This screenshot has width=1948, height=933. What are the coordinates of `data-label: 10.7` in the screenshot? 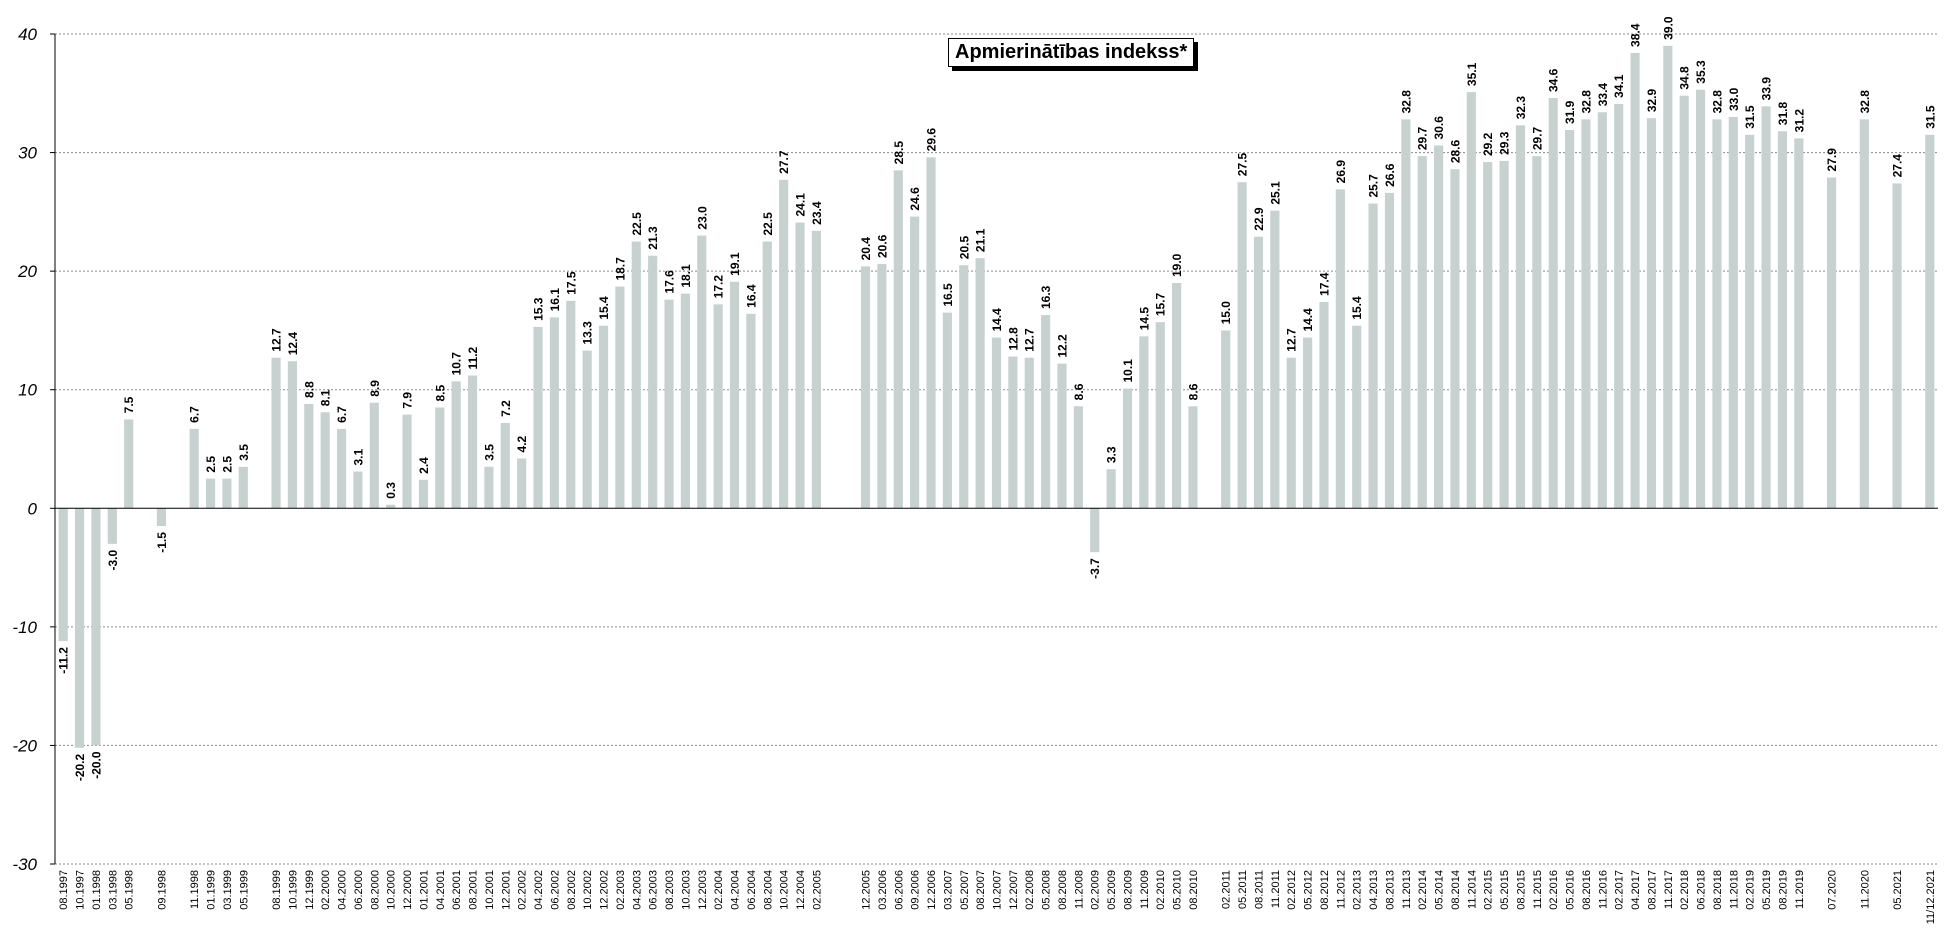 It's located at (457, 364).